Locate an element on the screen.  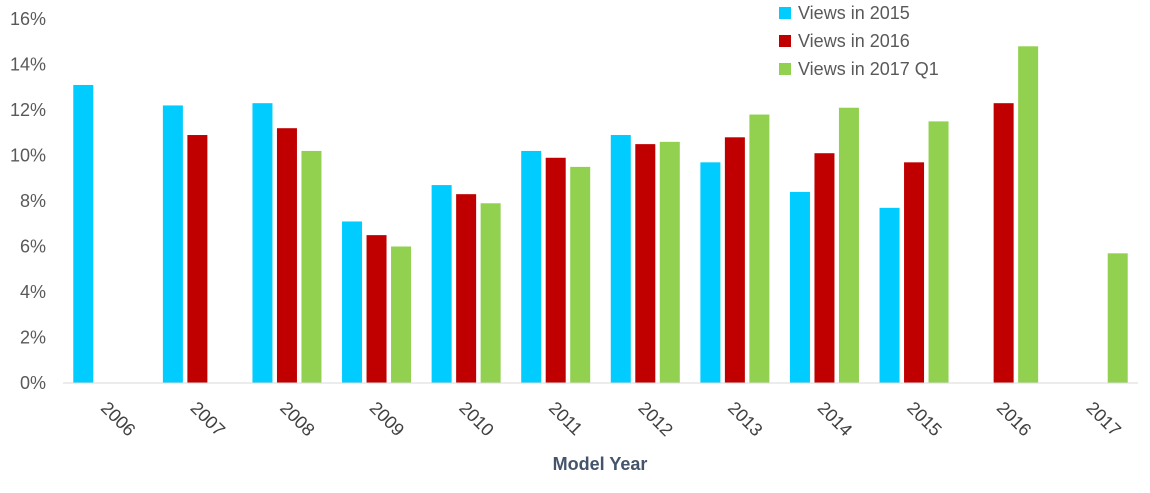
legend-label: Views in 2016 is located at coordinates (854, 41).